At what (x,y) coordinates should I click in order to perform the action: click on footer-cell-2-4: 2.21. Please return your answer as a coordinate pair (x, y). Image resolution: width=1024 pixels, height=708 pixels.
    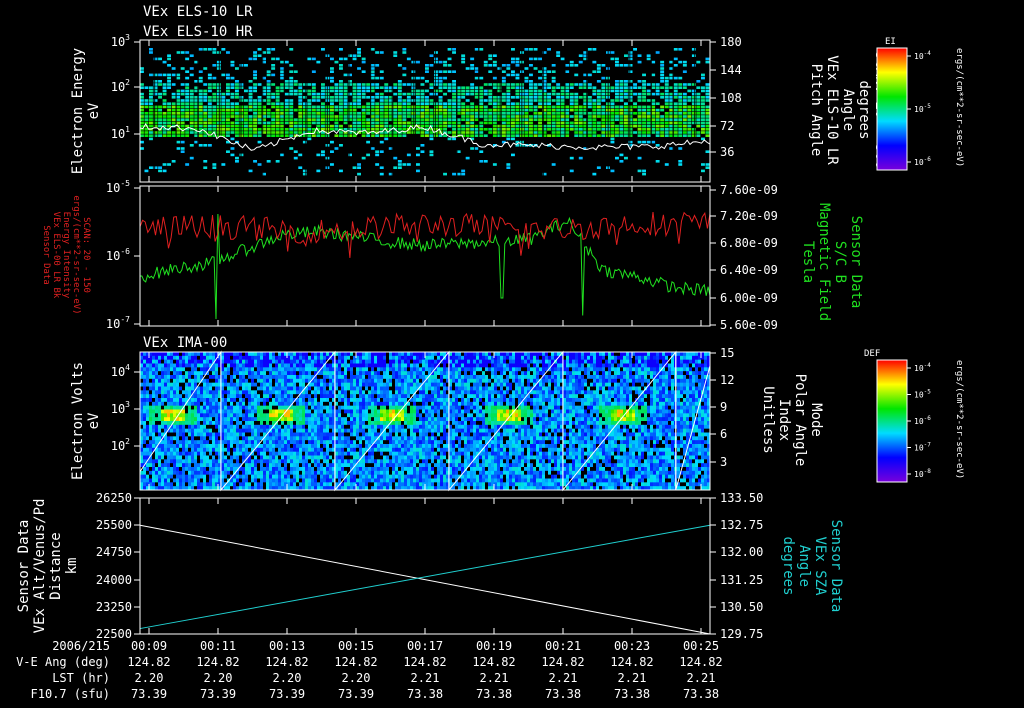
    Looking at the image, I should click on (425, 678).